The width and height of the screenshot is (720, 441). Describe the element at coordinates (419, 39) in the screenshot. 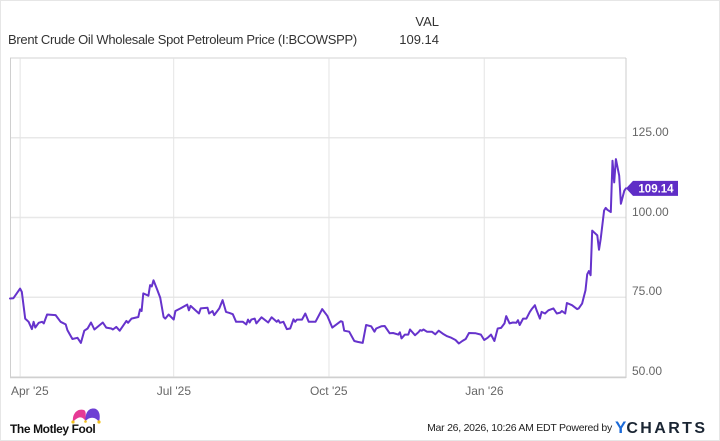

I see `series-value: 109.14` at that location.